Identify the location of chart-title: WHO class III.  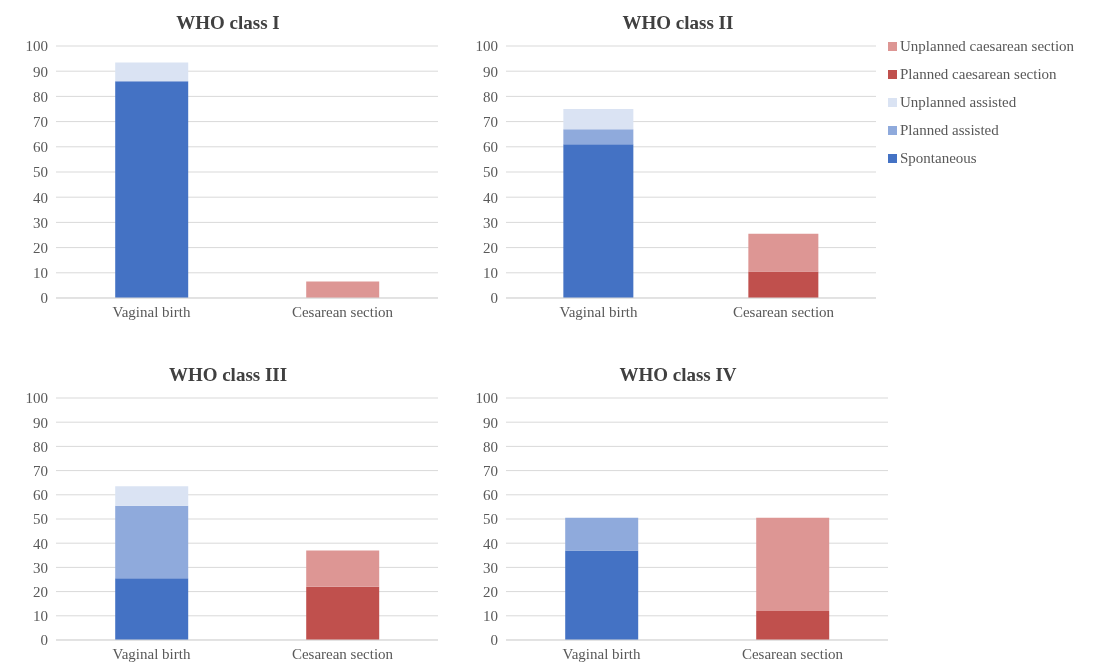
(228, 375).